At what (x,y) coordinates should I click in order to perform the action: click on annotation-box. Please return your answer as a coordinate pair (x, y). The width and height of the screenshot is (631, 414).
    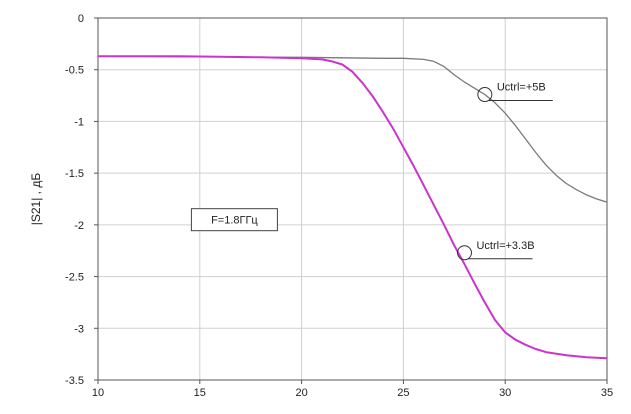
    Looking at the image, I should click on (234, 220).